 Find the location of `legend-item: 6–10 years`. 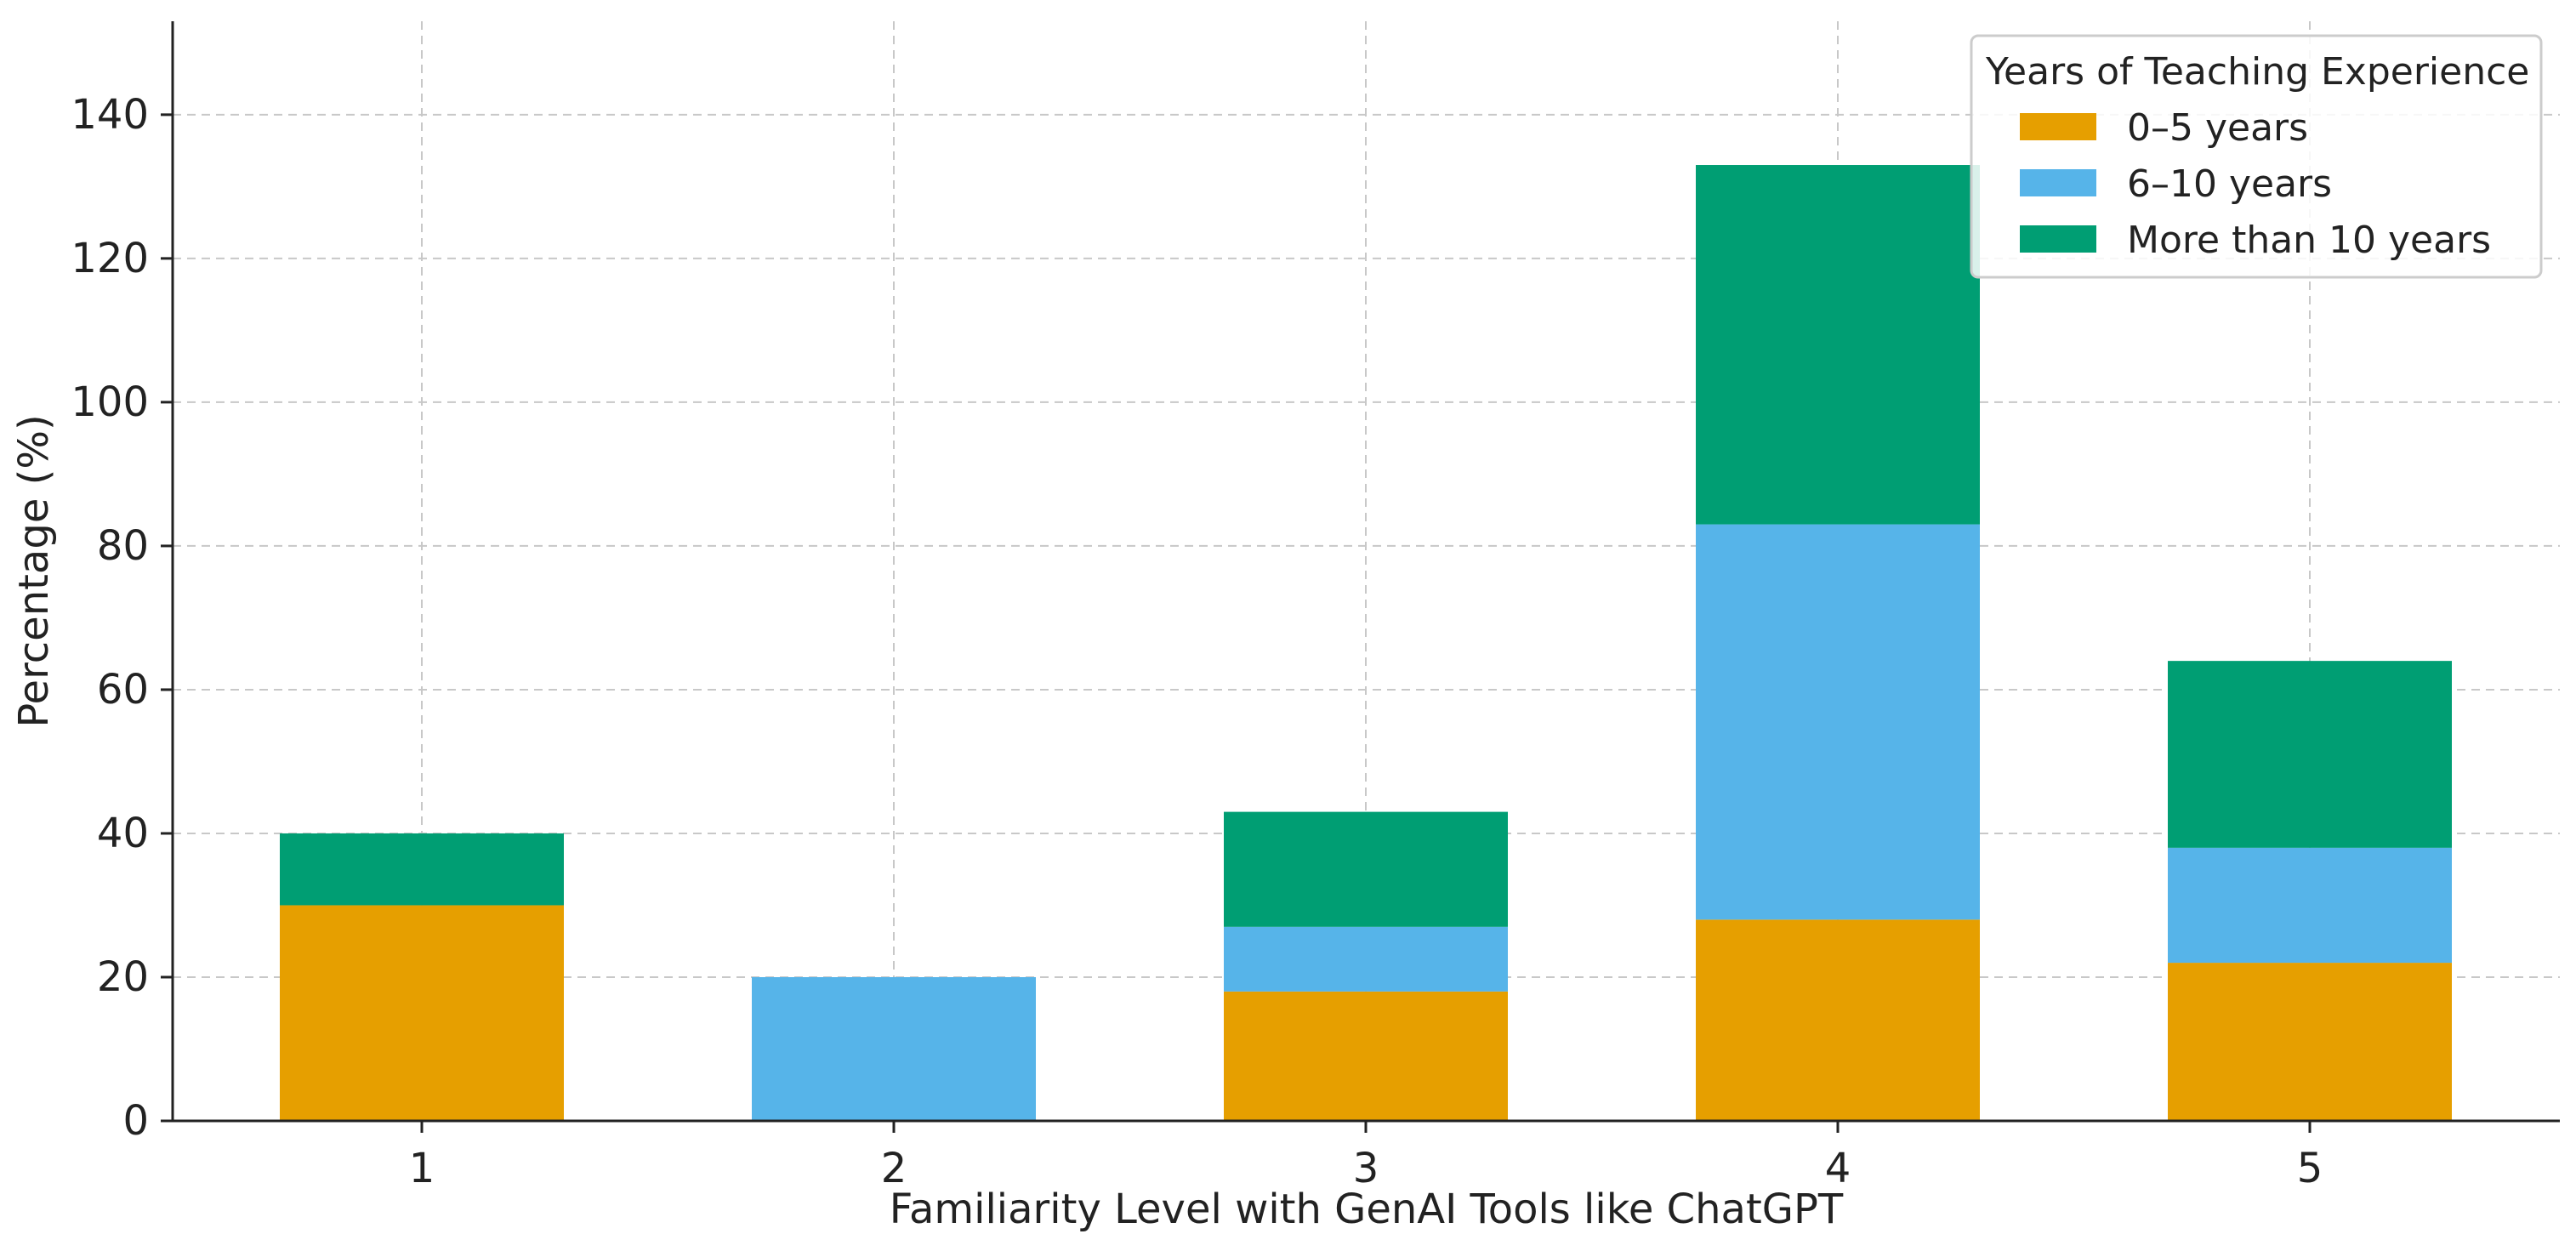

legend-item: 6–10 years is located at coordinates (2176, 184).